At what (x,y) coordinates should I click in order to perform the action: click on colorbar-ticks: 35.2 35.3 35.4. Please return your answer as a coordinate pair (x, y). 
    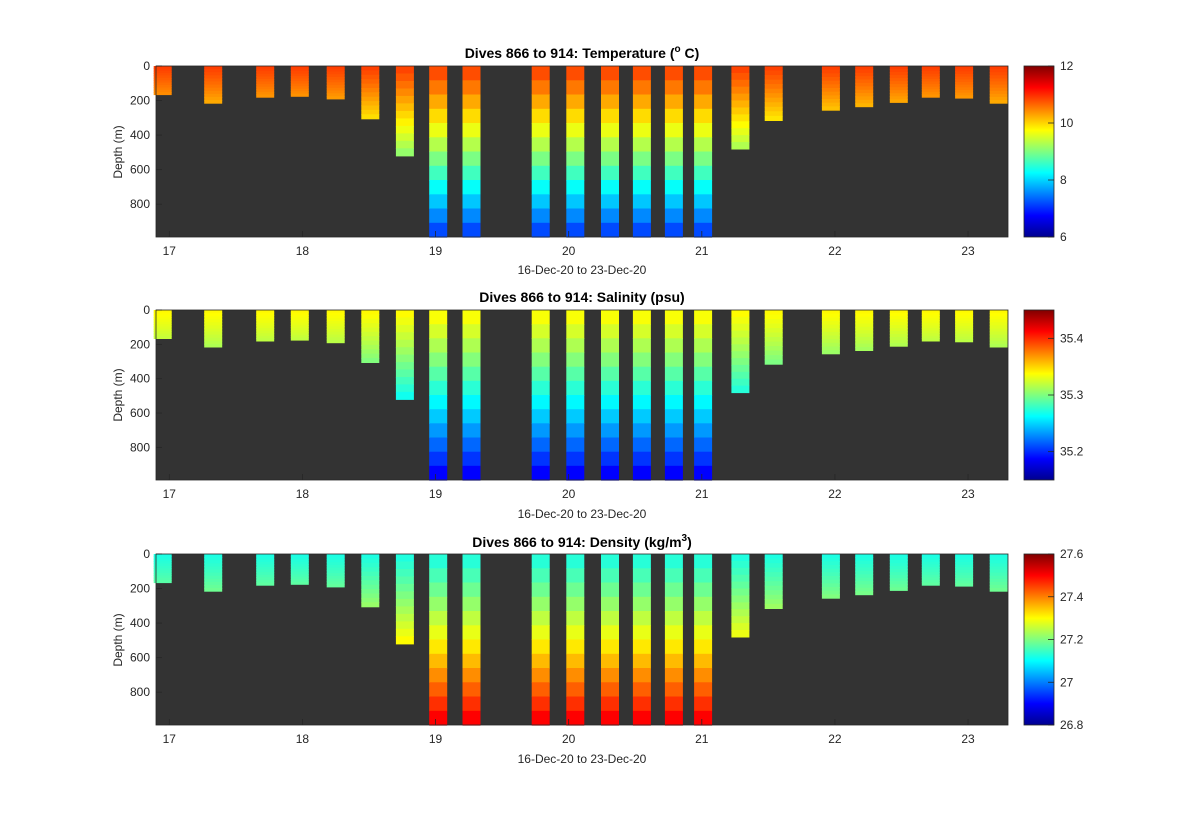
    Looking at the image, I should click on (1066, 395).